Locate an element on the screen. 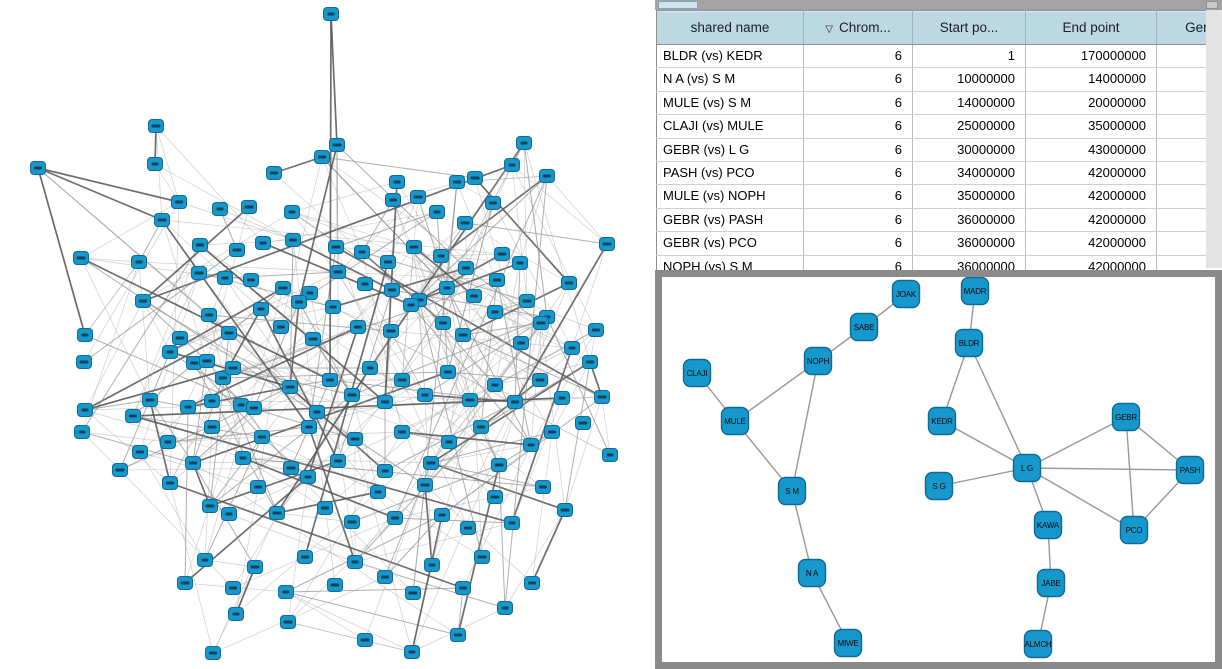  cell-value: 8.4 is located at coordinates (1189, 243).